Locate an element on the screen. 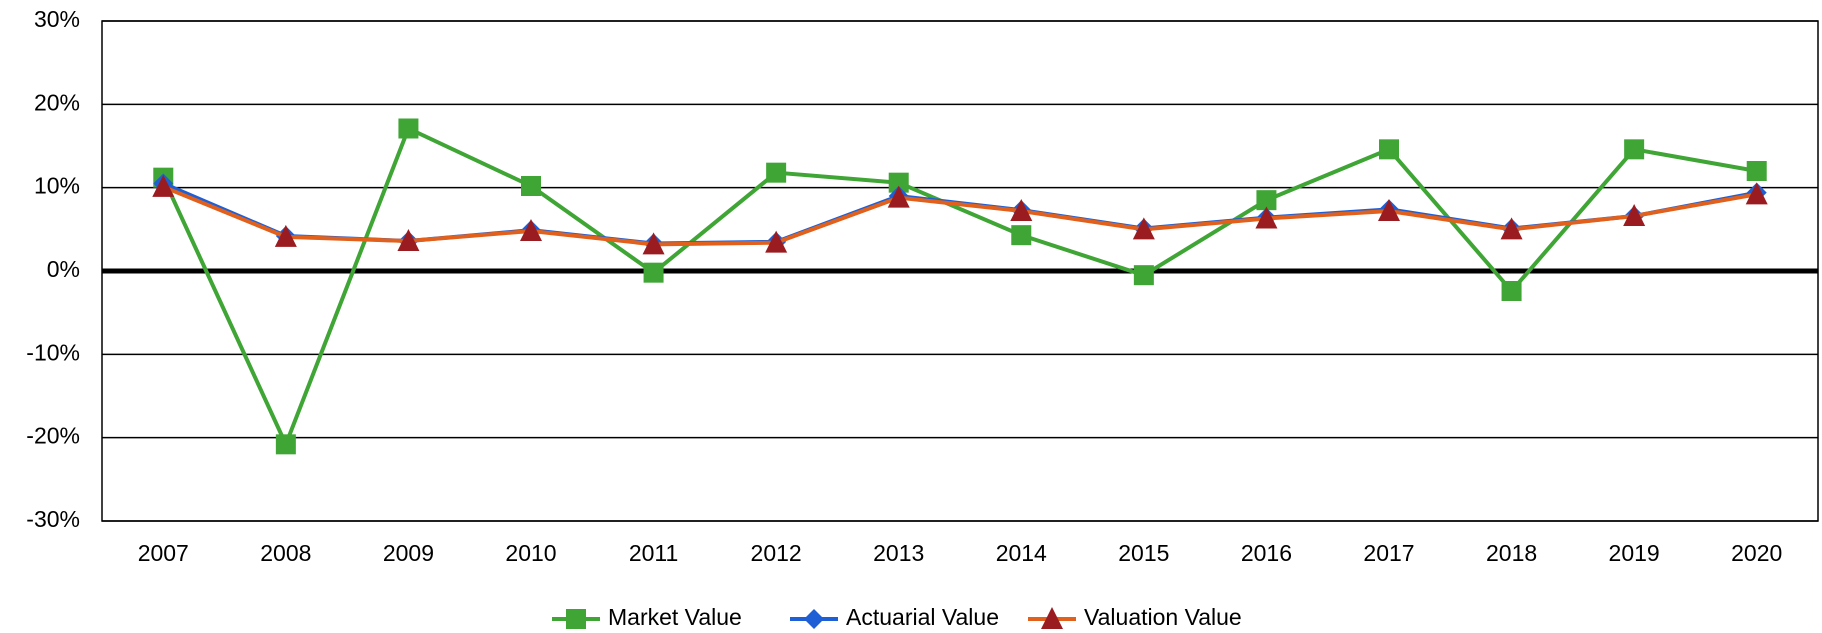 The height and width of the screenshot is (633, 1822). y-tick-label: -30% is located at coordinates (53, 519).